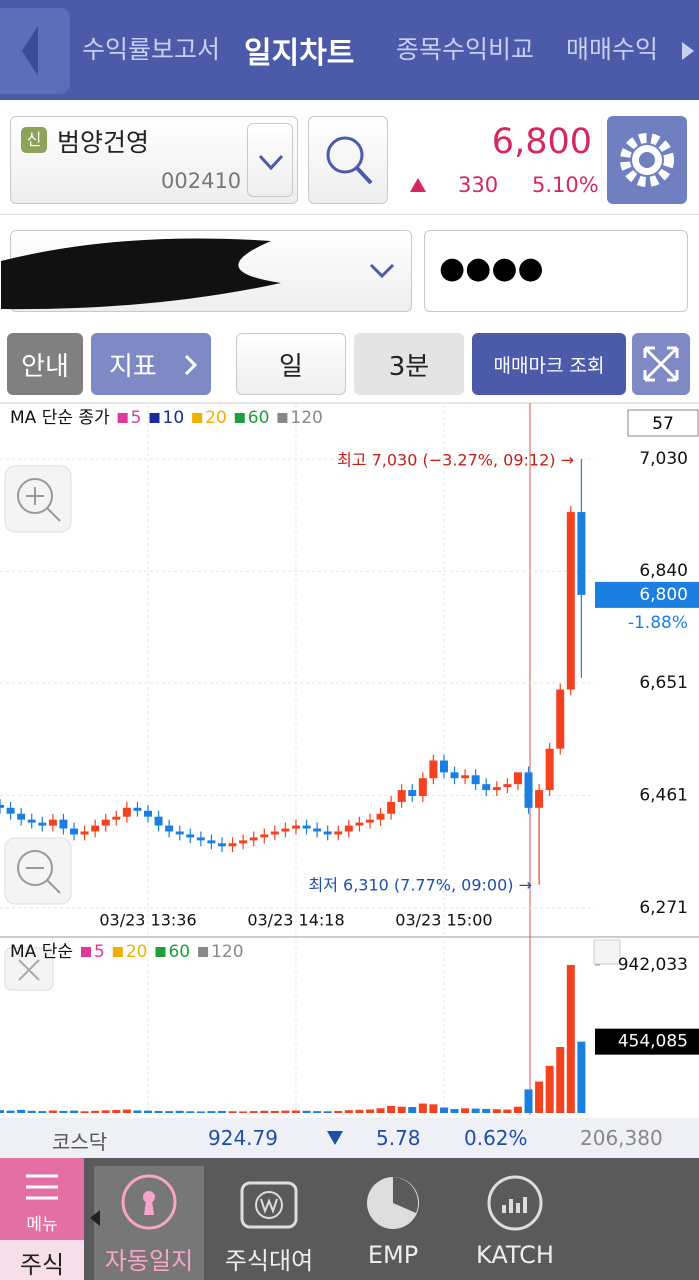 The width and height of the screenshot is (699, 1280). Describe the element at coordinates (661, 364) in the screenshot. I see `fullscreen-button` at that location.